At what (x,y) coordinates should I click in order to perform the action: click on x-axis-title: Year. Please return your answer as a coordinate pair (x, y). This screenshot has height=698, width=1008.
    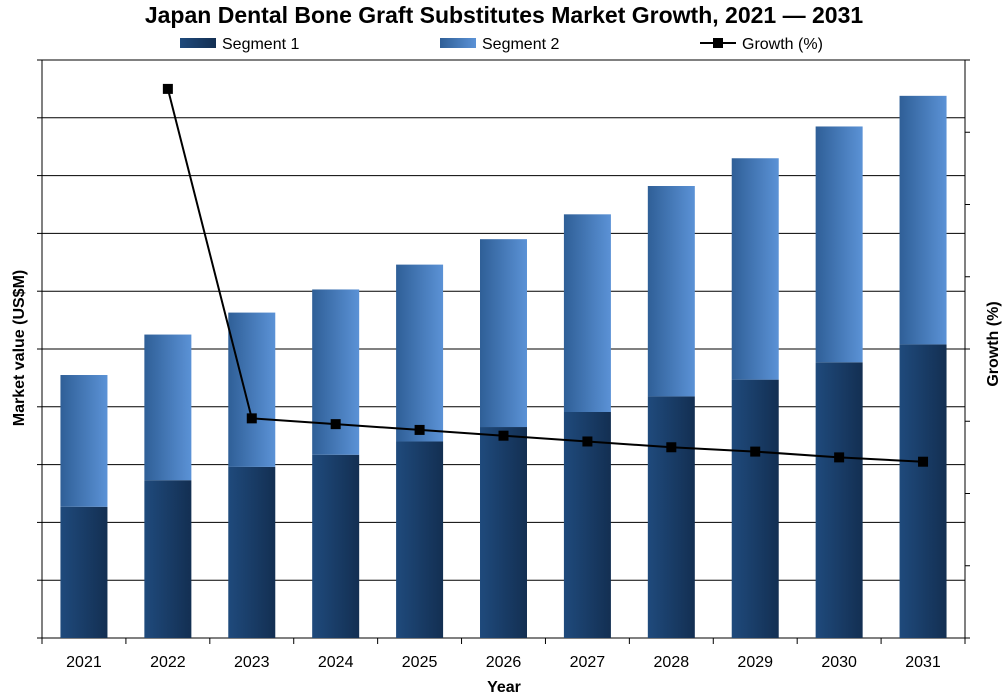
    Looking at the image, I should click on (504, 687).